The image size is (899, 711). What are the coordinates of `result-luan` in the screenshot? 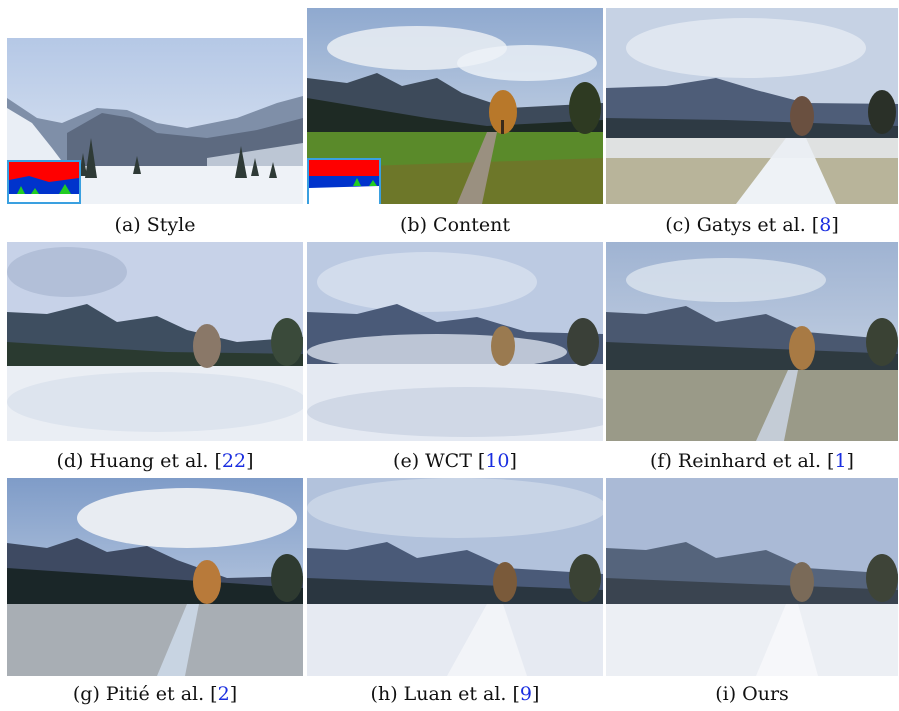 It's located at (455, 577).